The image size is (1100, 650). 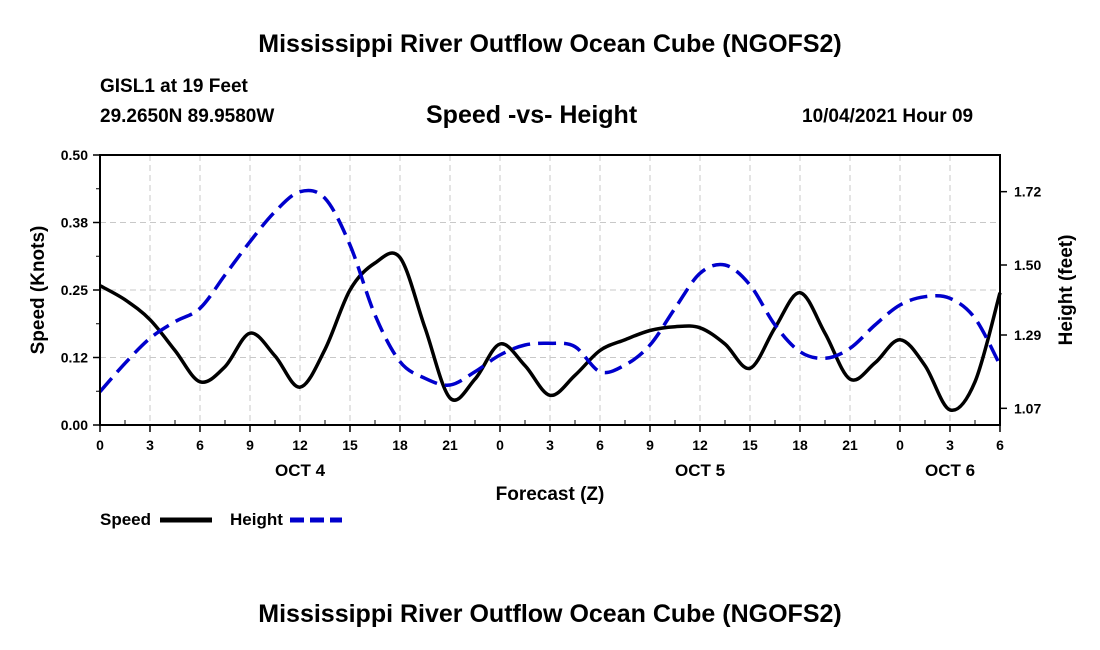 What do you see at coordinates (1027, 335) in the screenshot?
I see `y2-tick-label: 1.29` at bounding box center [1027, 335].